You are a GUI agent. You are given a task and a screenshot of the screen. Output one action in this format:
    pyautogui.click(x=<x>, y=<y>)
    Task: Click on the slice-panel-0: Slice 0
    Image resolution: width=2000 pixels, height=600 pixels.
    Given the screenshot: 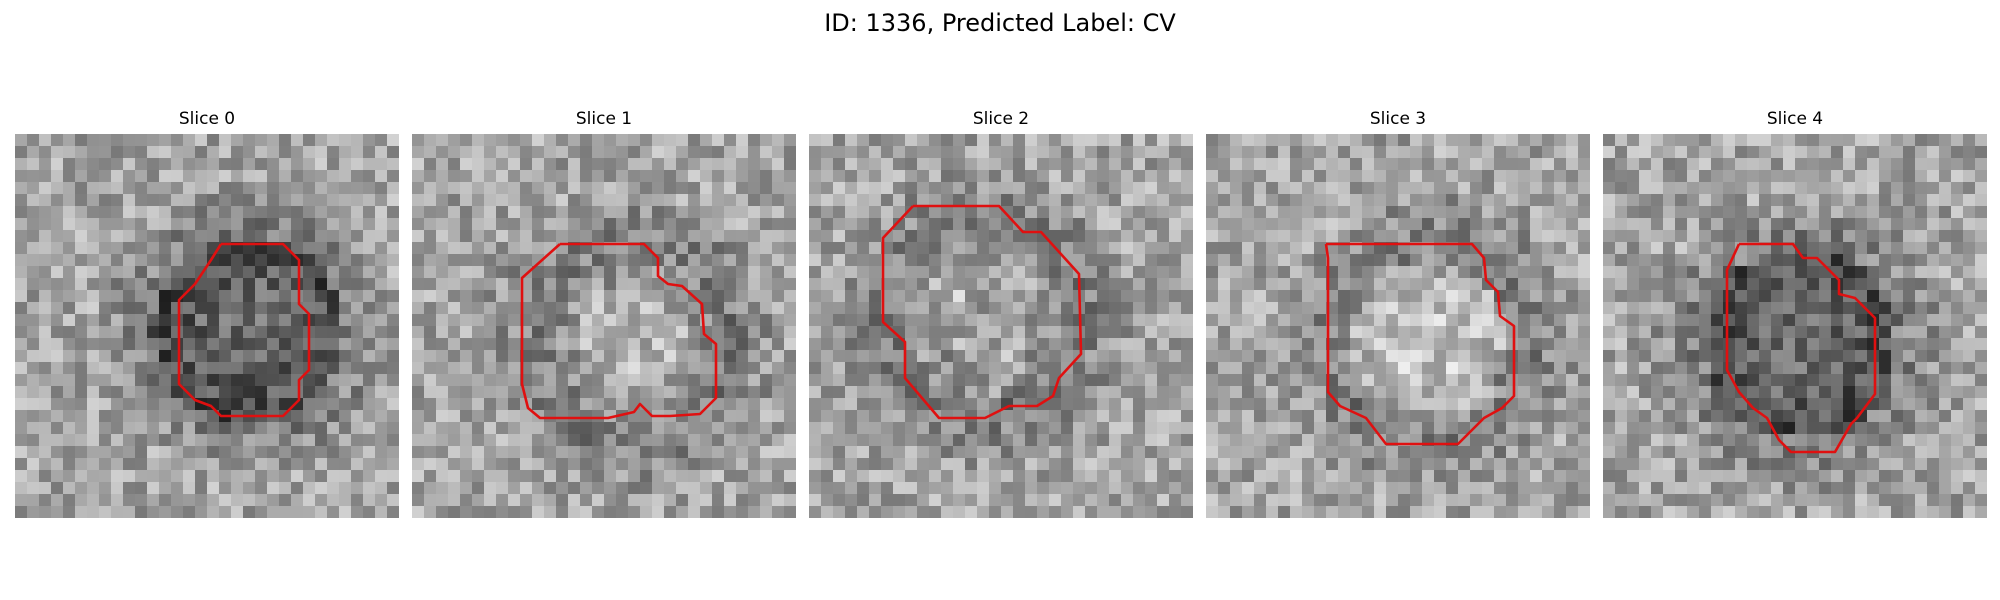 What is the action you would take?
    pyautogui.click(x=207, y=315)
    